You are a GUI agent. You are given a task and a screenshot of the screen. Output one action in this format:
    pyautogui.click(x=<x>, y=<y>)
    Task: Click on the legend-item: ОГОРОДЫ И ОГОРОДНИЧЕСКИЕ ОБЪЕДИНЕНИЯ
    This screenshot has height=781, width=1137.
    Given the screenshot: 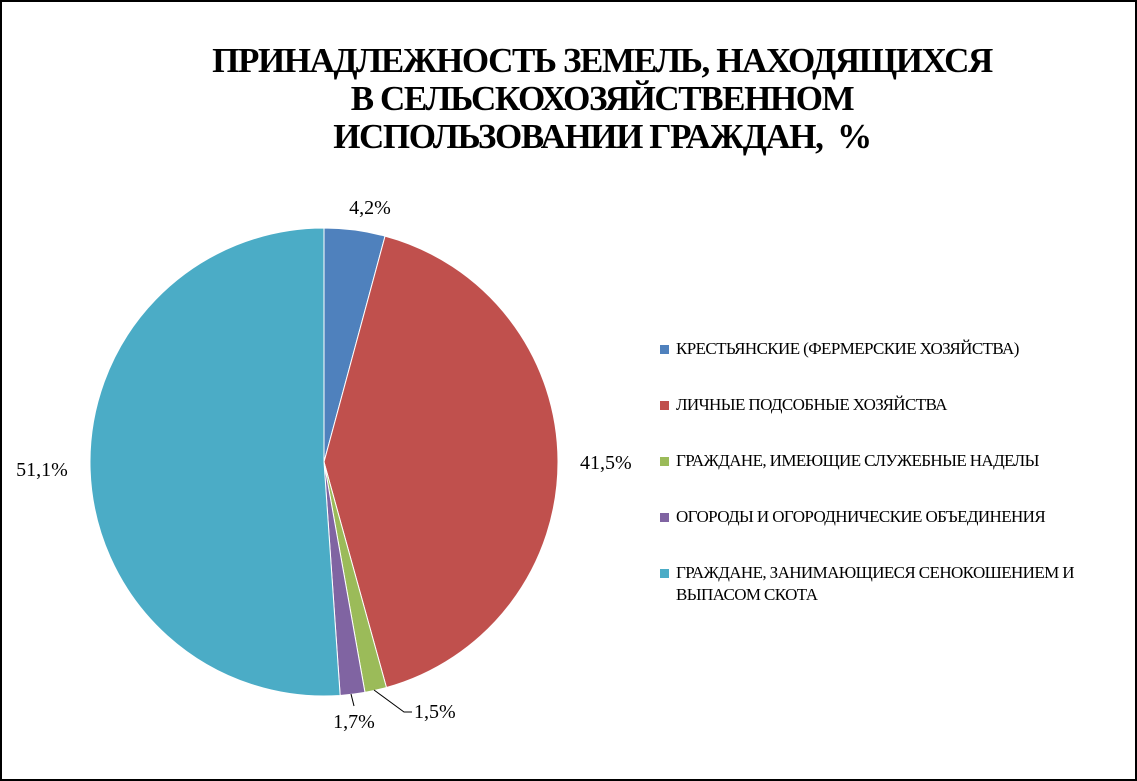 What is the action you would take?
    pyautogui.click(x=870, y=534)
    